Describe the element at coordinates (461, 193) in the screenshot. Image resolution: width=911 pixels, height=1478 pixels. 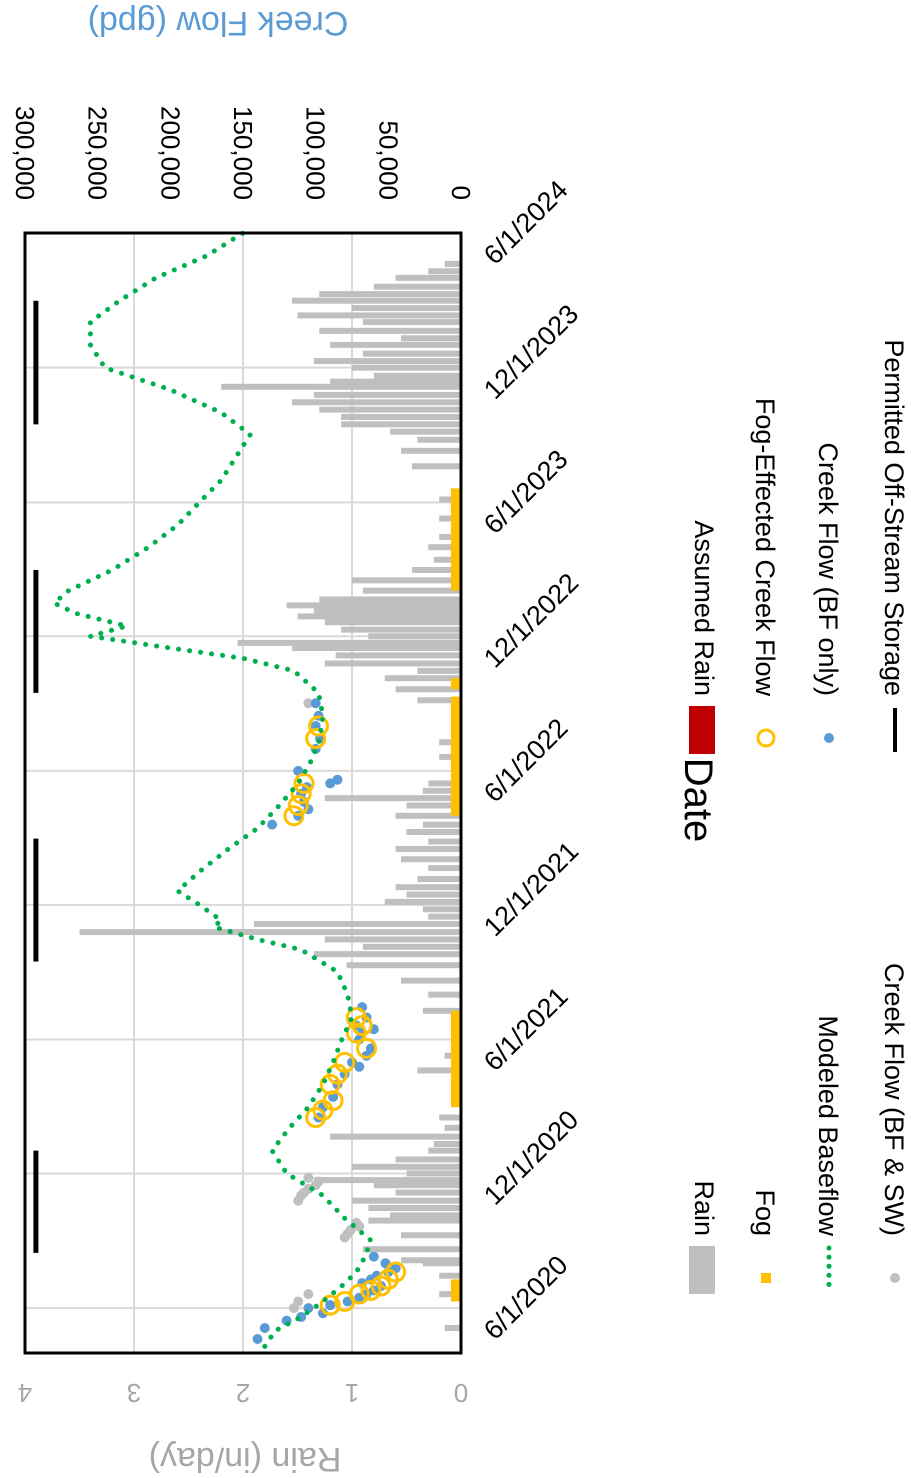
I see `flow-tick-label: 0` at that location.